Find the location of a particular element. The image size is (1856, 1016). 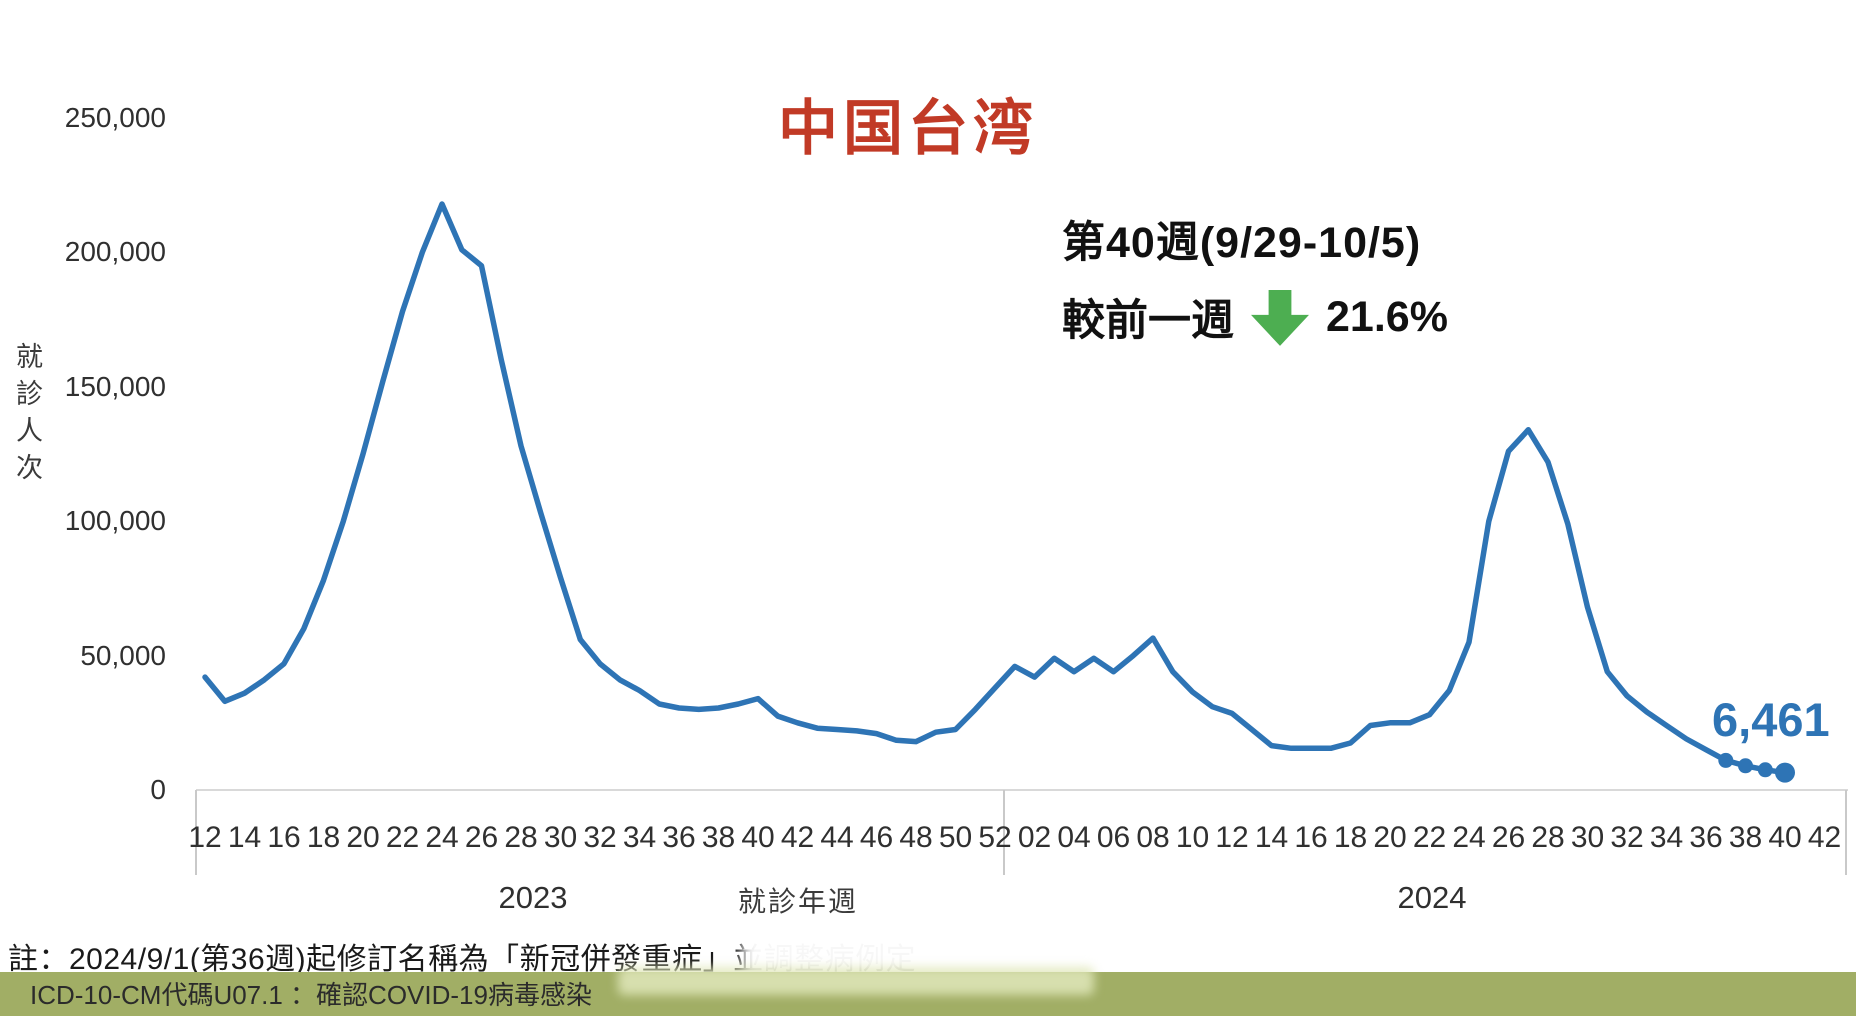

year-label-2023: 2023 is located at coordinates (533, 897).